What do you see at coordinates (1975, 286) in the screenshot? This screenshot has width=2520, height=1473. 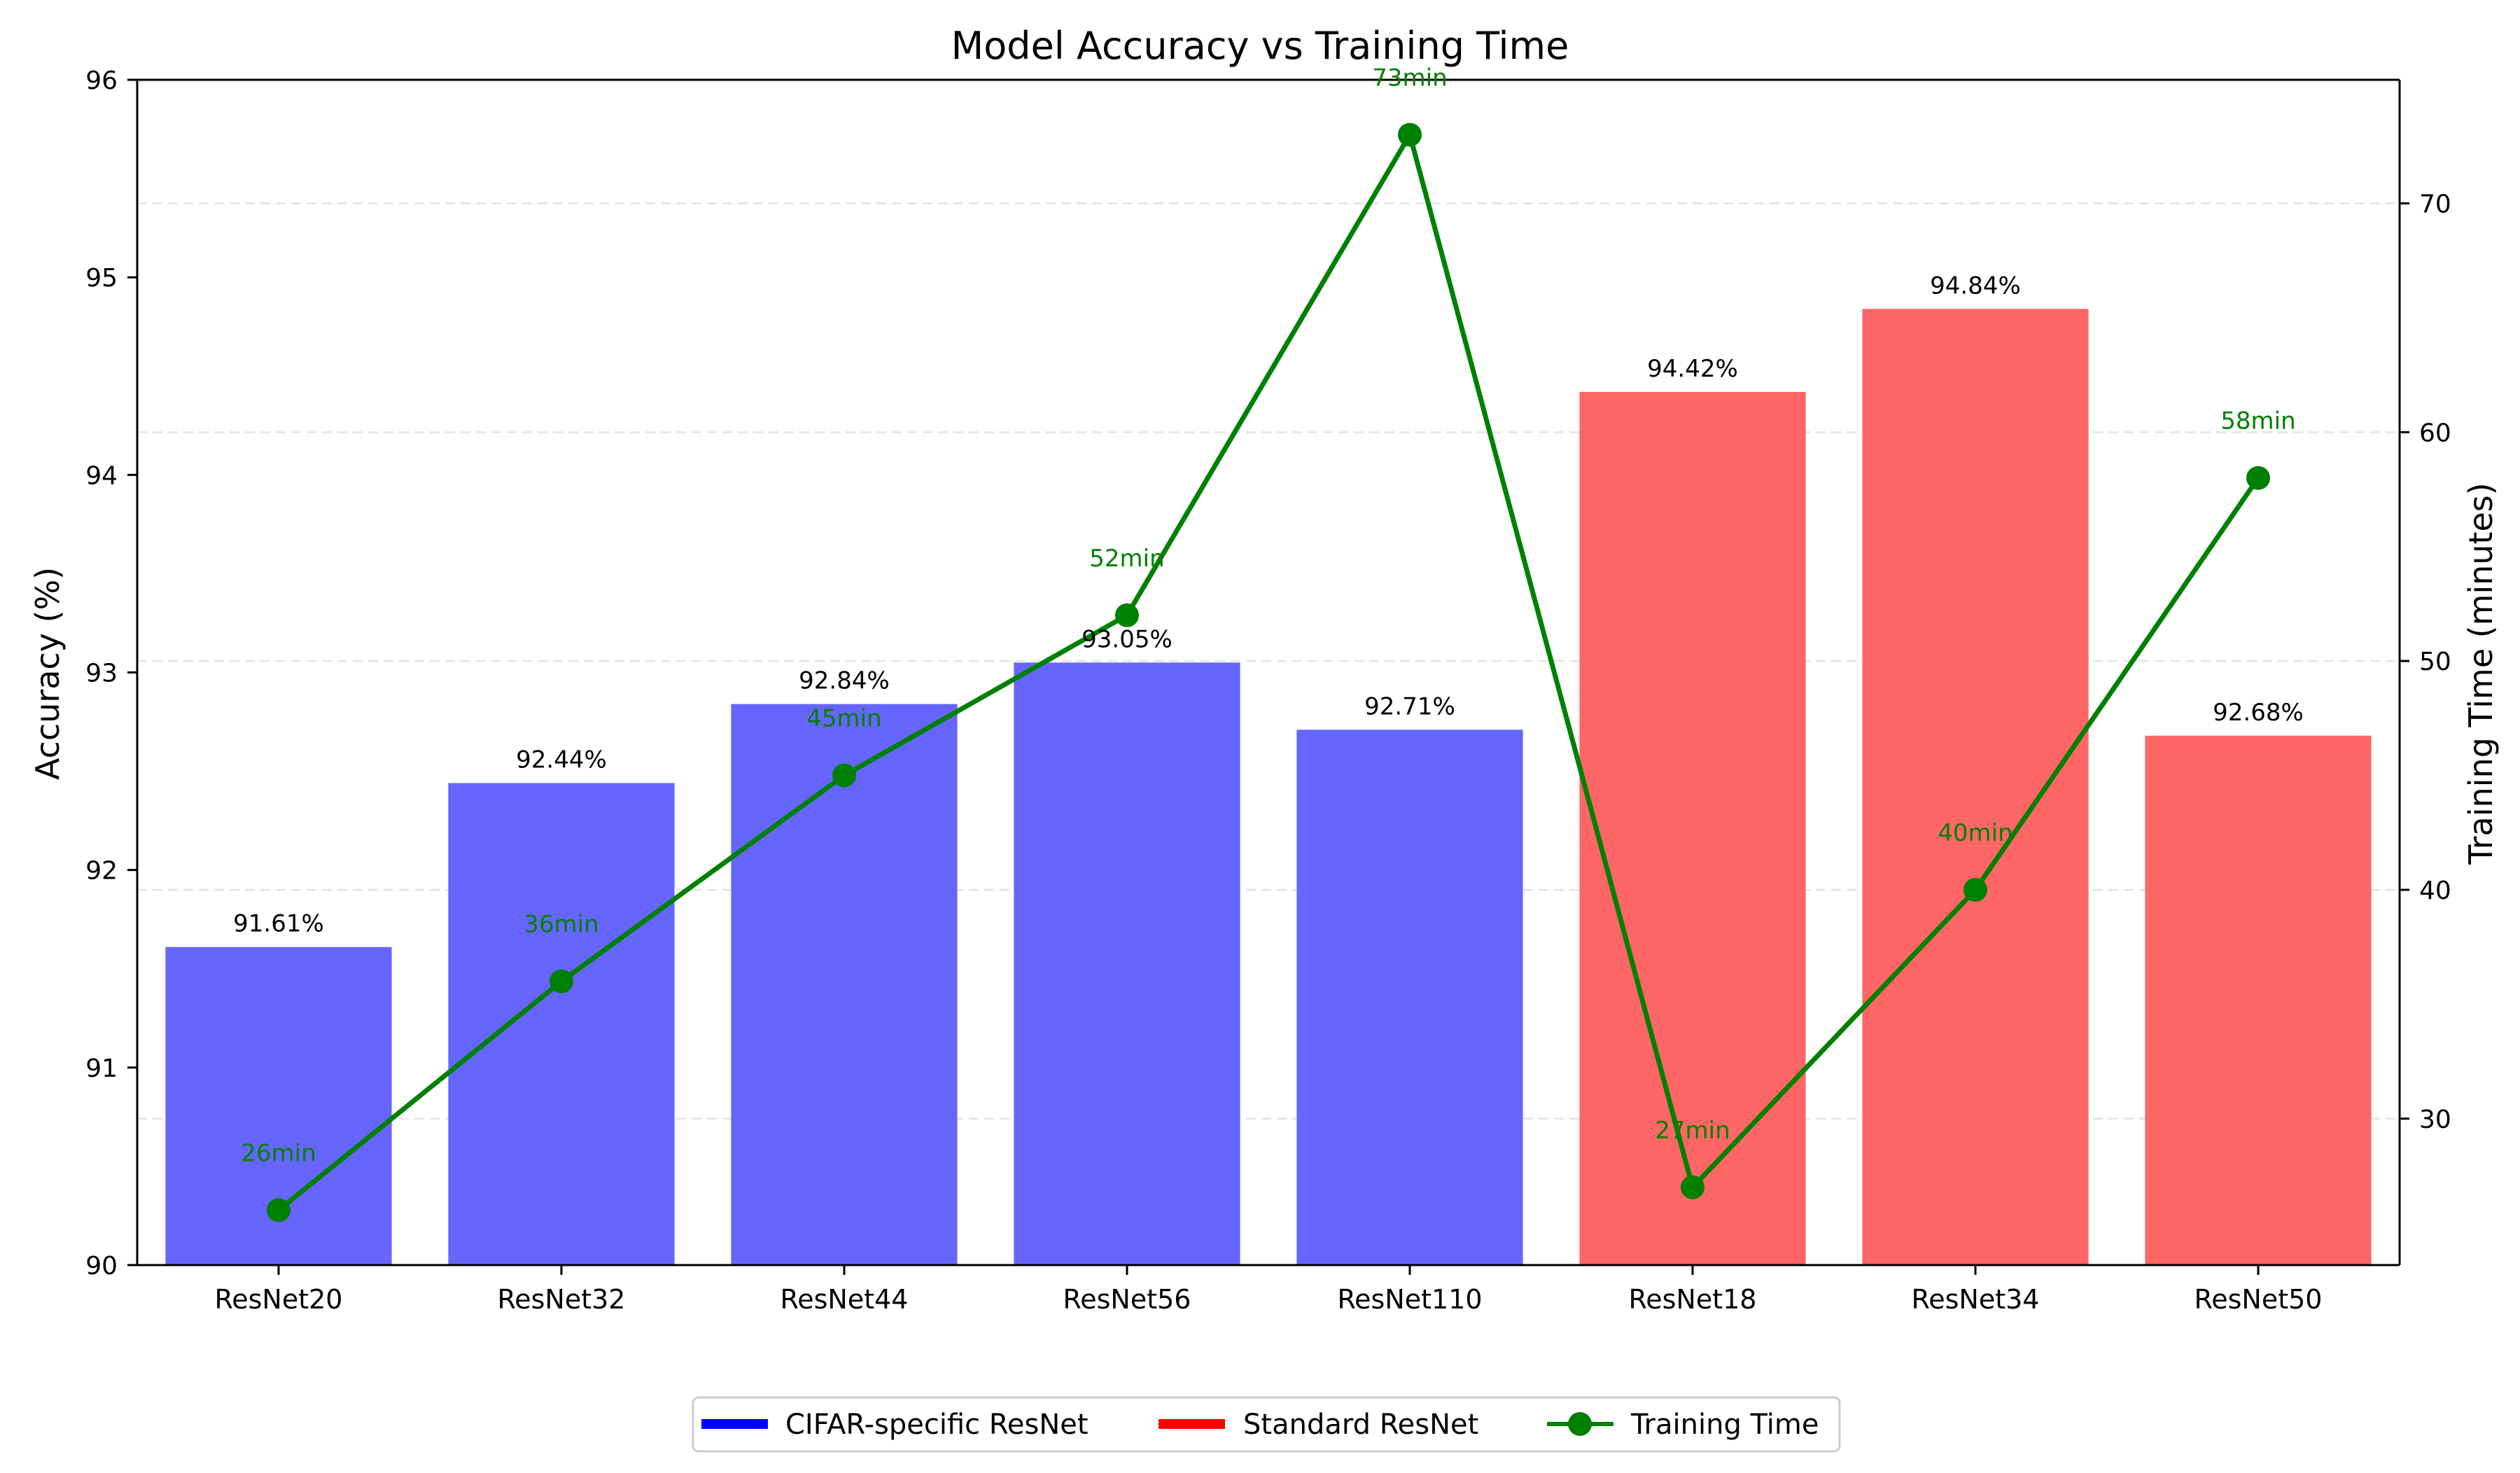 I see `bar-value-label: 94.84%` at bounding box center [1975, 286].